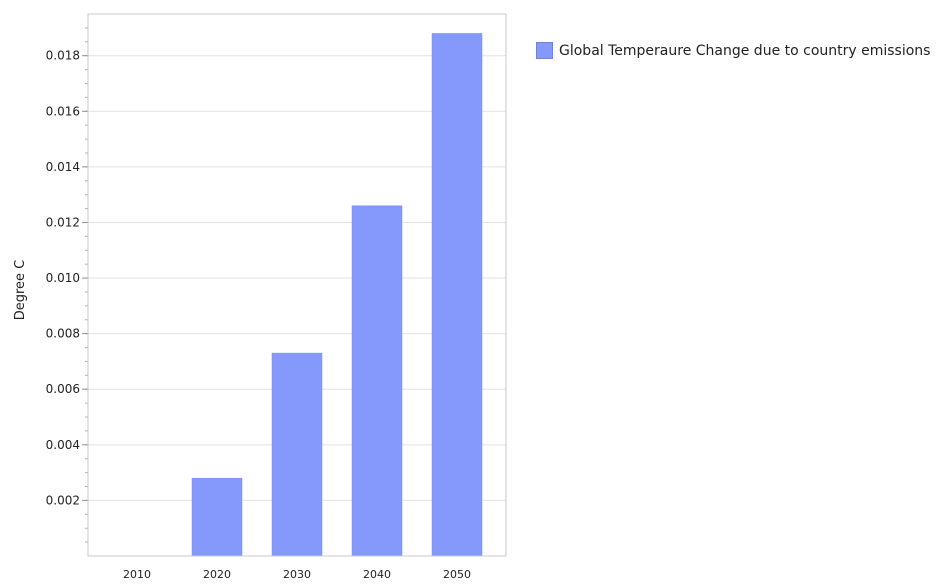 The width and height of the screenshot is (949, 584). I want to click on y-tick-label: 0.012, so click(63, 222).